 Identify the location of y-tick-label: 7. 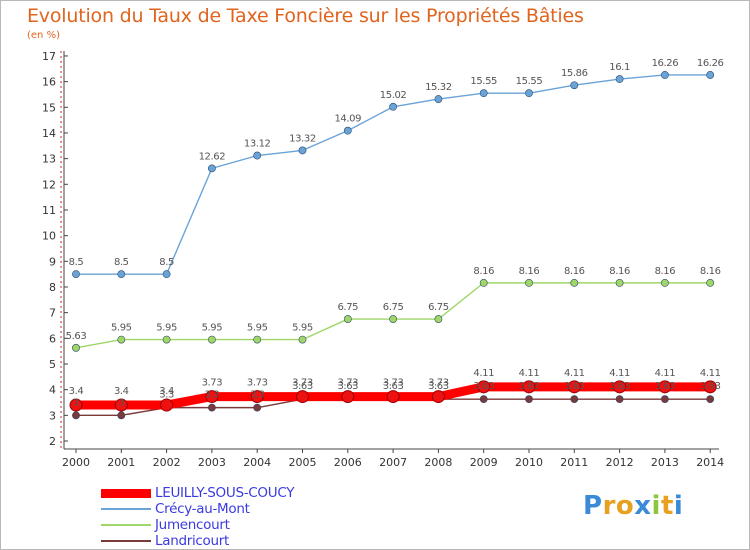
(52, 313).